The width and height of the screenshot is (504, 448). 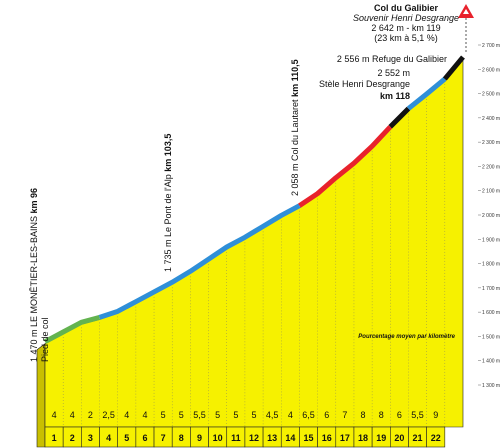 I want to click on km-box, so click(x=436, y=437).